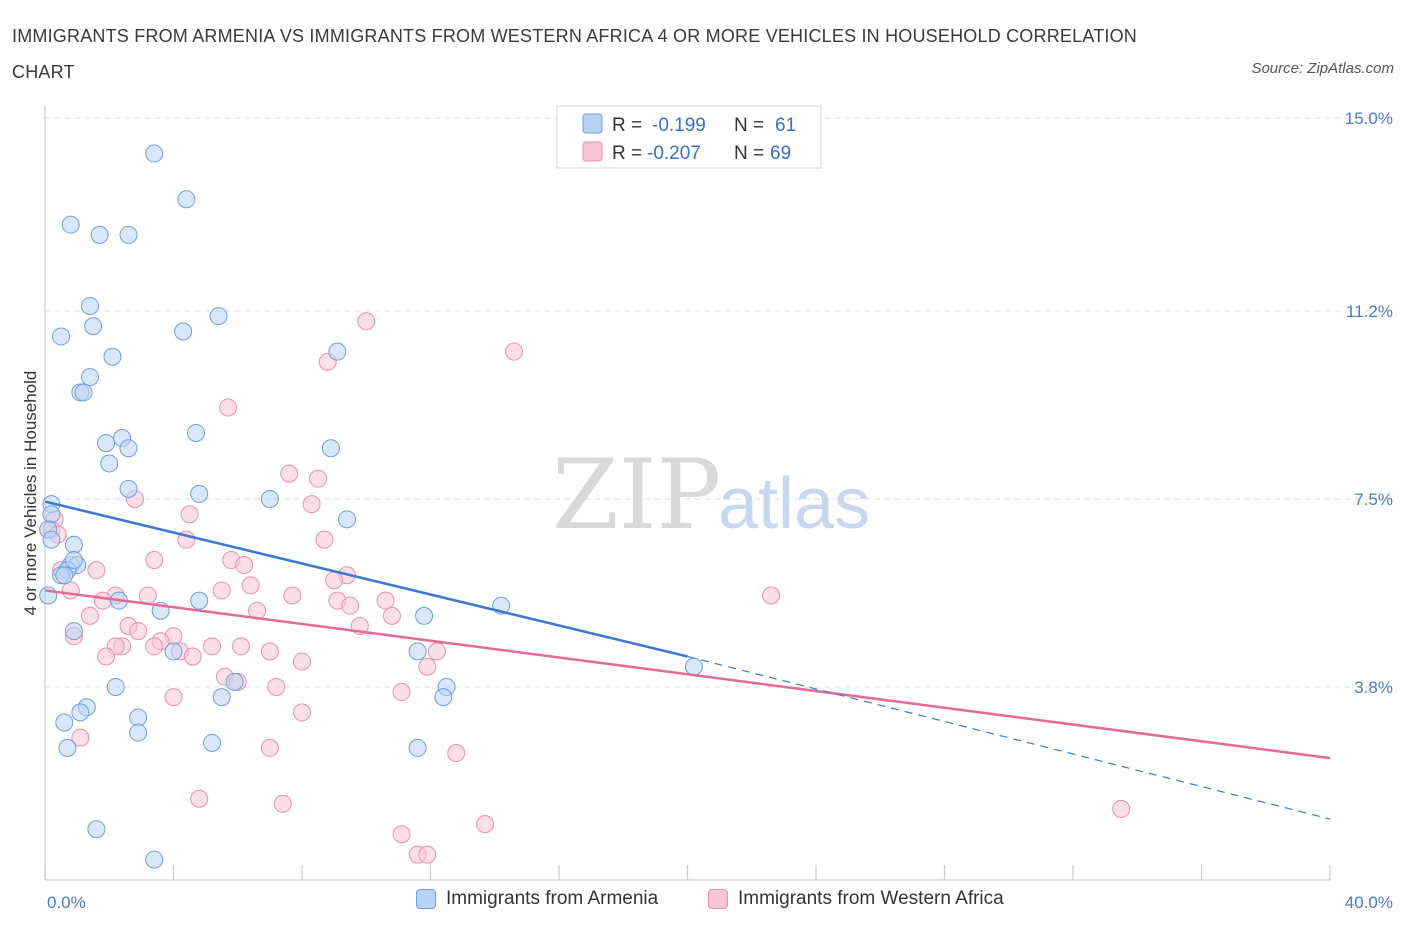 The image size is (1406, 930). I want to click on watermark: ZIP atlas, so click(711, 495).